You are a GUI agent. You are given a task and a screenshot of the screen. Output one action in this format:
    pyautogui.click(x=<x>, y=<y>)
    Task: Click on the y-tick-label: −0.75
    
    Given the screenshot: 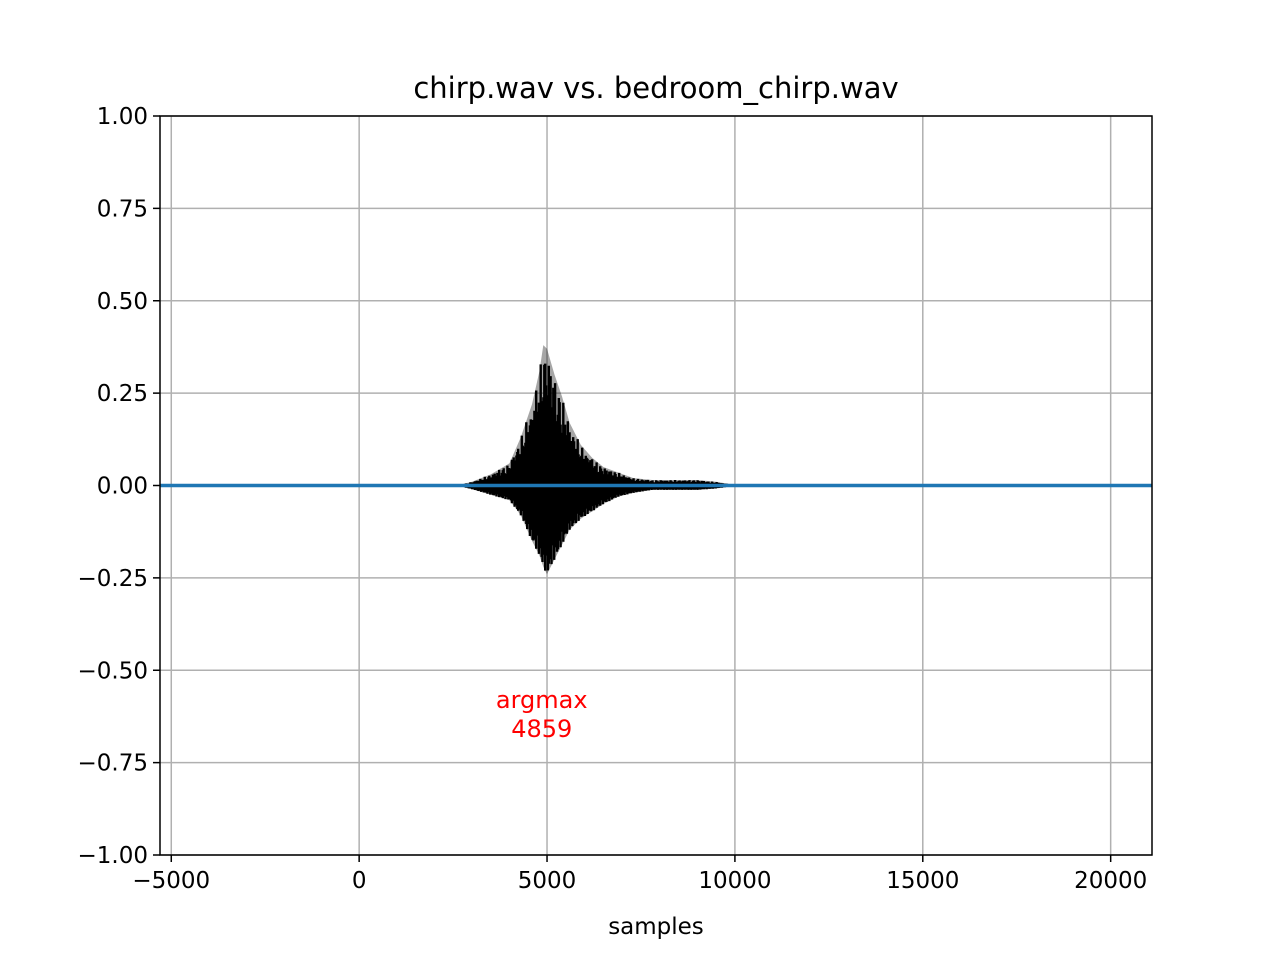 What is the action you would take?
    pyautogui.click(x=113, y=764)
    